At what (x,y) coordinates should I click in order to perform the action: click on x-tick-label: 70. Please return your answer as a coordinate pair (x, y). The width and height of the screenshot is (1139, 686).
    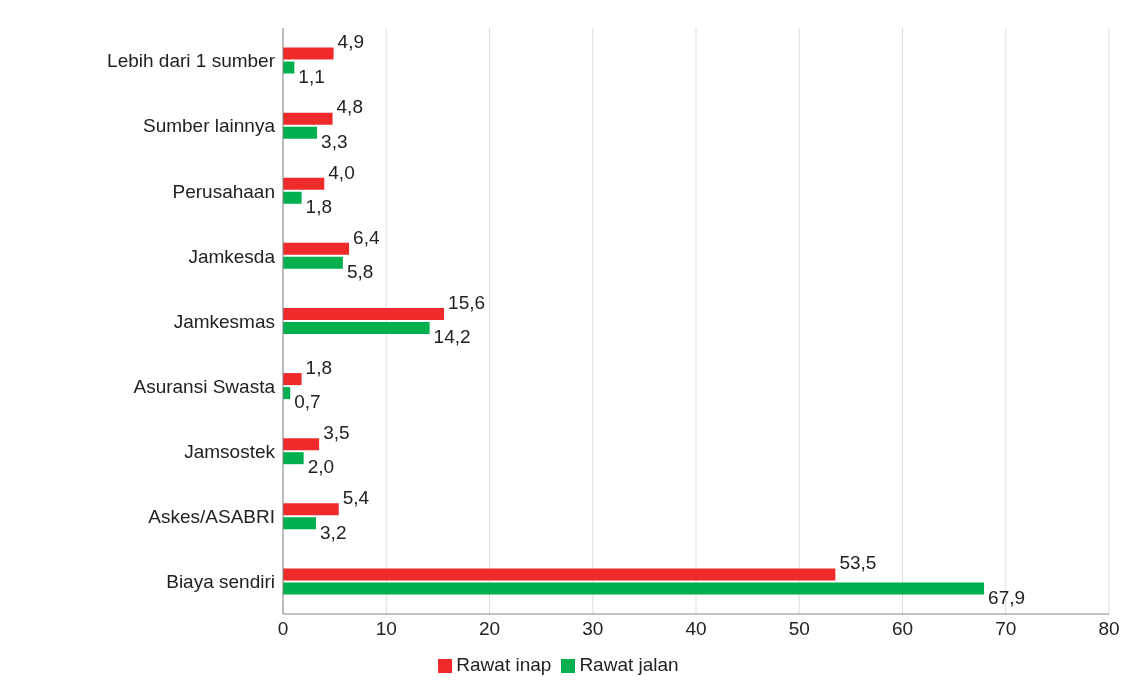
    Looking at the image, I should click on (1006, 629).